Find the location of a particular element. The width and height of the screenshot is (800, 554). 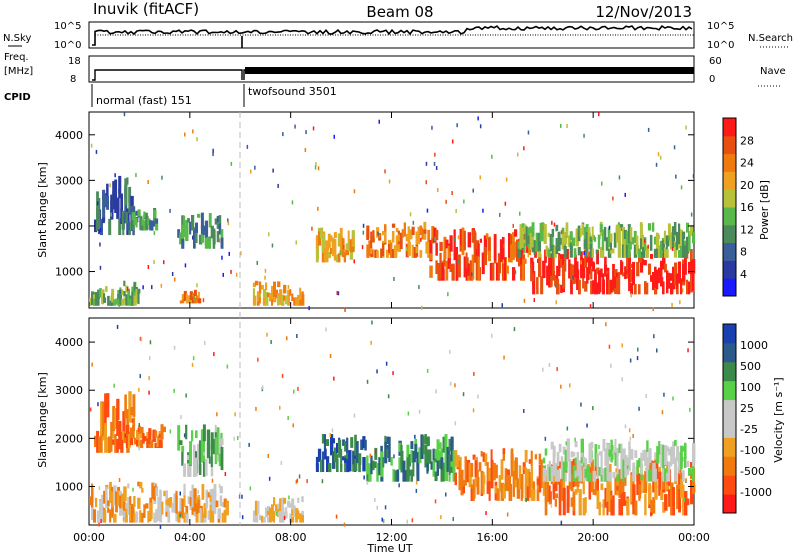

power-colorbar-tick-label: 28 is located at coordinates (747, 140).